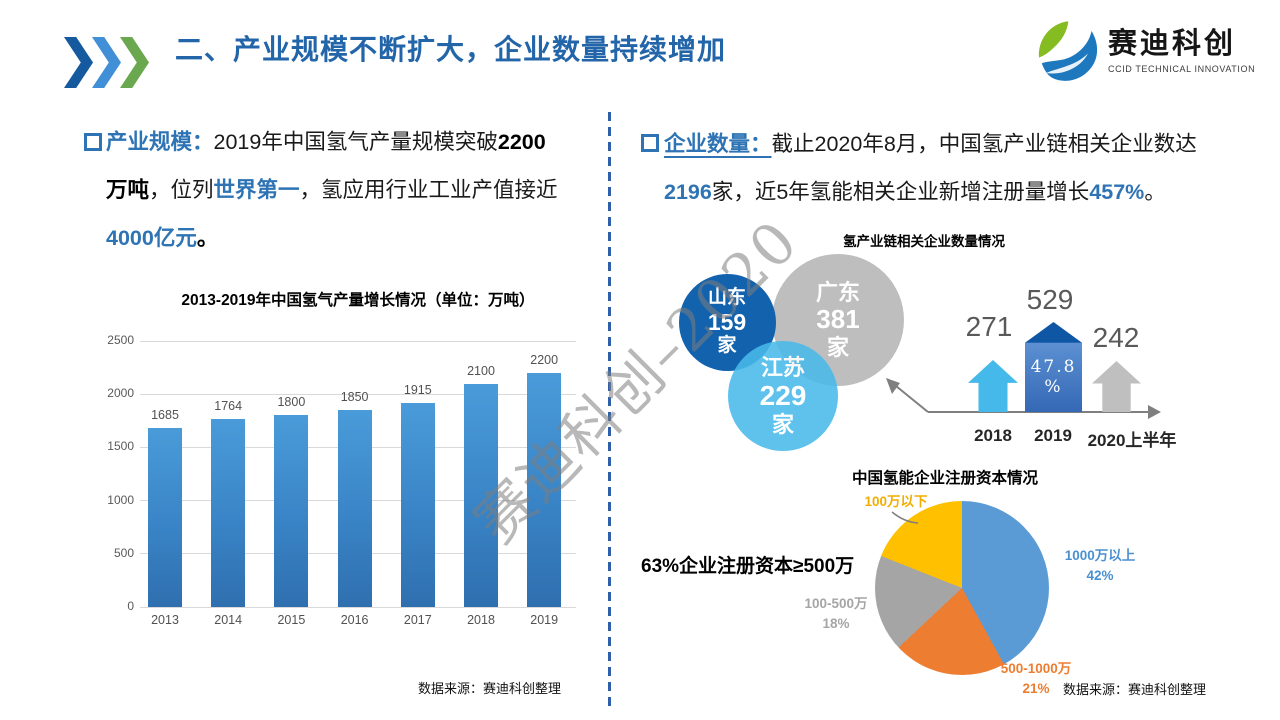  I want to click on x-axis-tick-label: 2019, so click(544, 620).